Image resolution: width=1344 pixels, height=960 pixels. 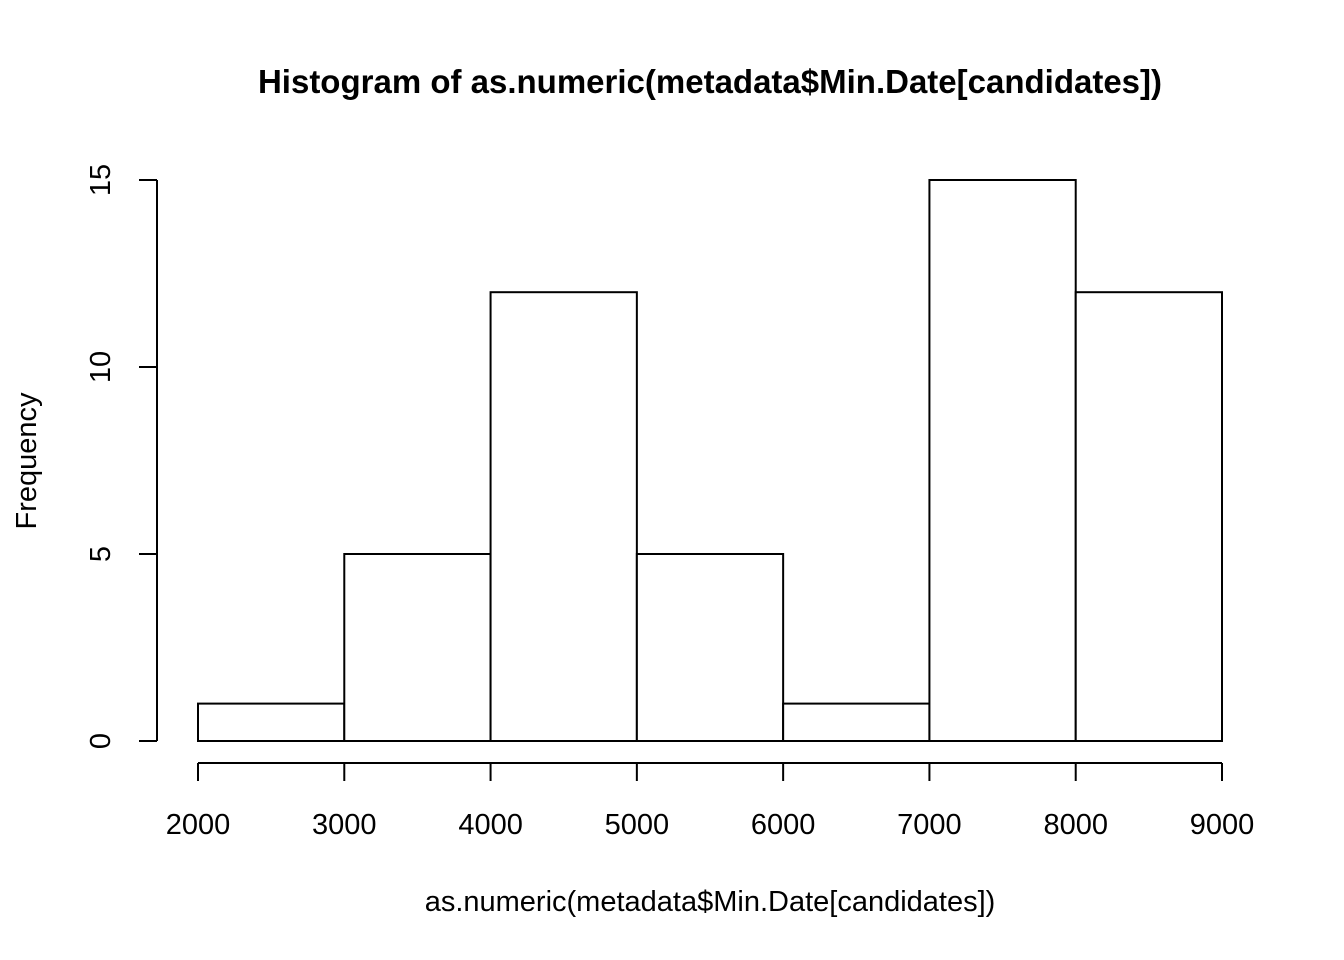 I want to click on x-tick-label: 9000, so click(x=1222, y=825).